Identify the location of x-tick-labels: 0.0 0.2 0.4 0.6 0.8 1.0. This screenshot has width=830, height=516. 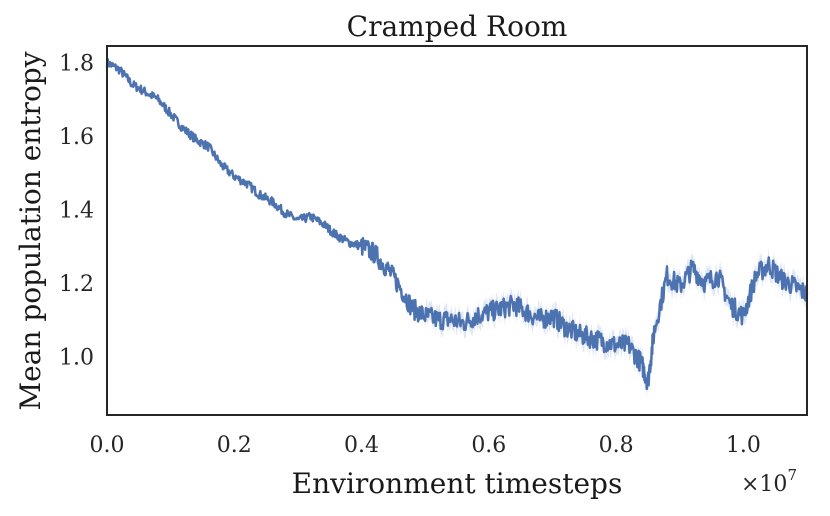
(425, 445).